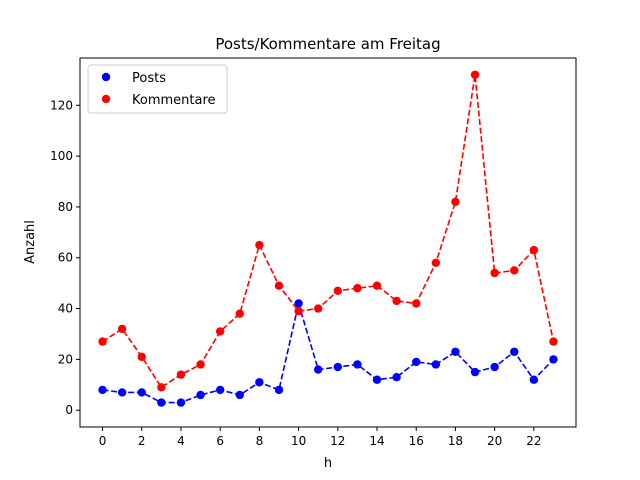 This screenshot has height=480, width=640. Describe the element at coordinates (298, 441) in the screenshot. I see `x-tick-label: 10` at that location.